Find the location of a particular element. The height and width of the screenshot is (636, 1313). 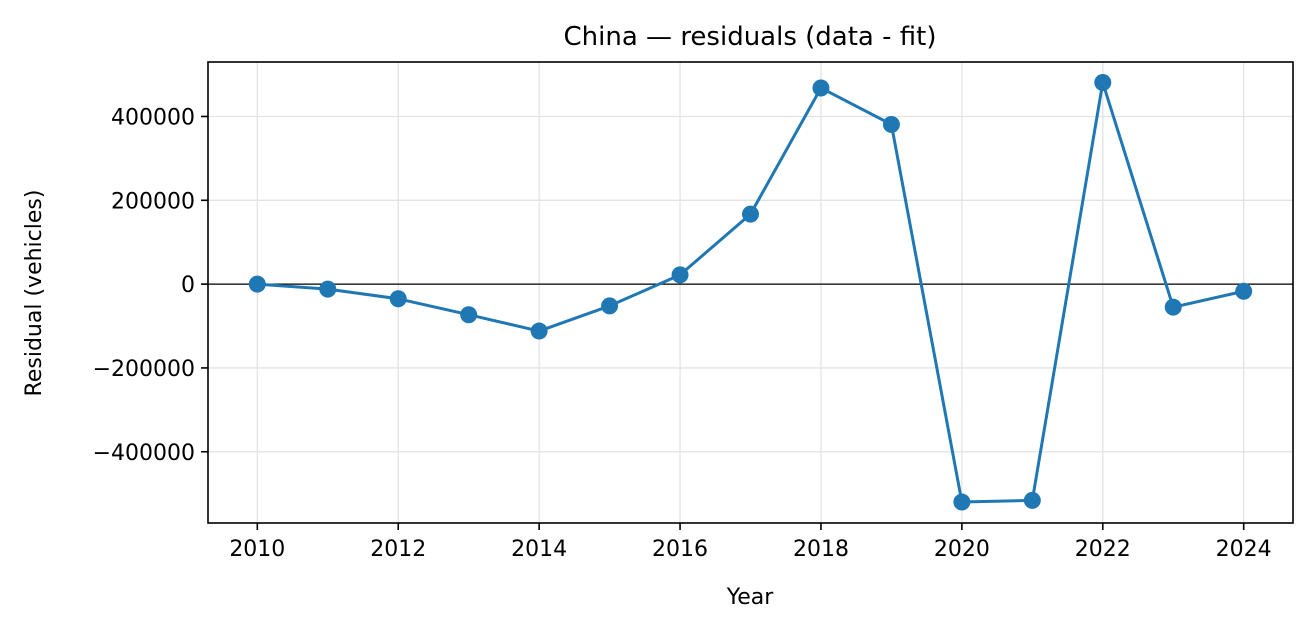

y-axis-label: Residual (vehicles) is located at coordinates (34, 293).